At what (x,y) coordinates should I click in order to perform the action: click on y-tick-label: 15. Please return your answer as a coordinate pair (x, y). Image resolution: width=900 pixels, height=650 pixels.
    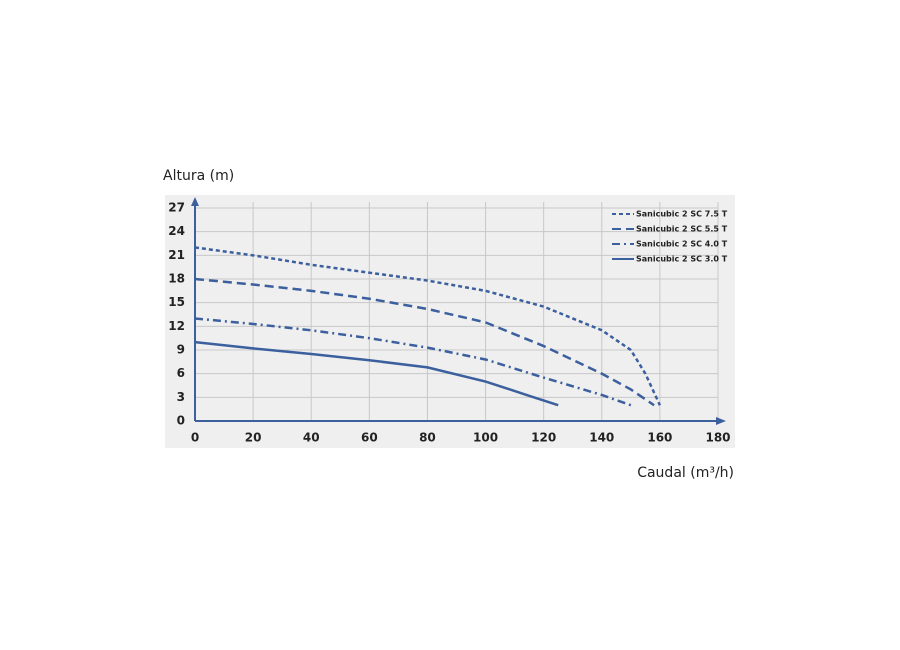
    Looking at the image, I should click on (176, 302).